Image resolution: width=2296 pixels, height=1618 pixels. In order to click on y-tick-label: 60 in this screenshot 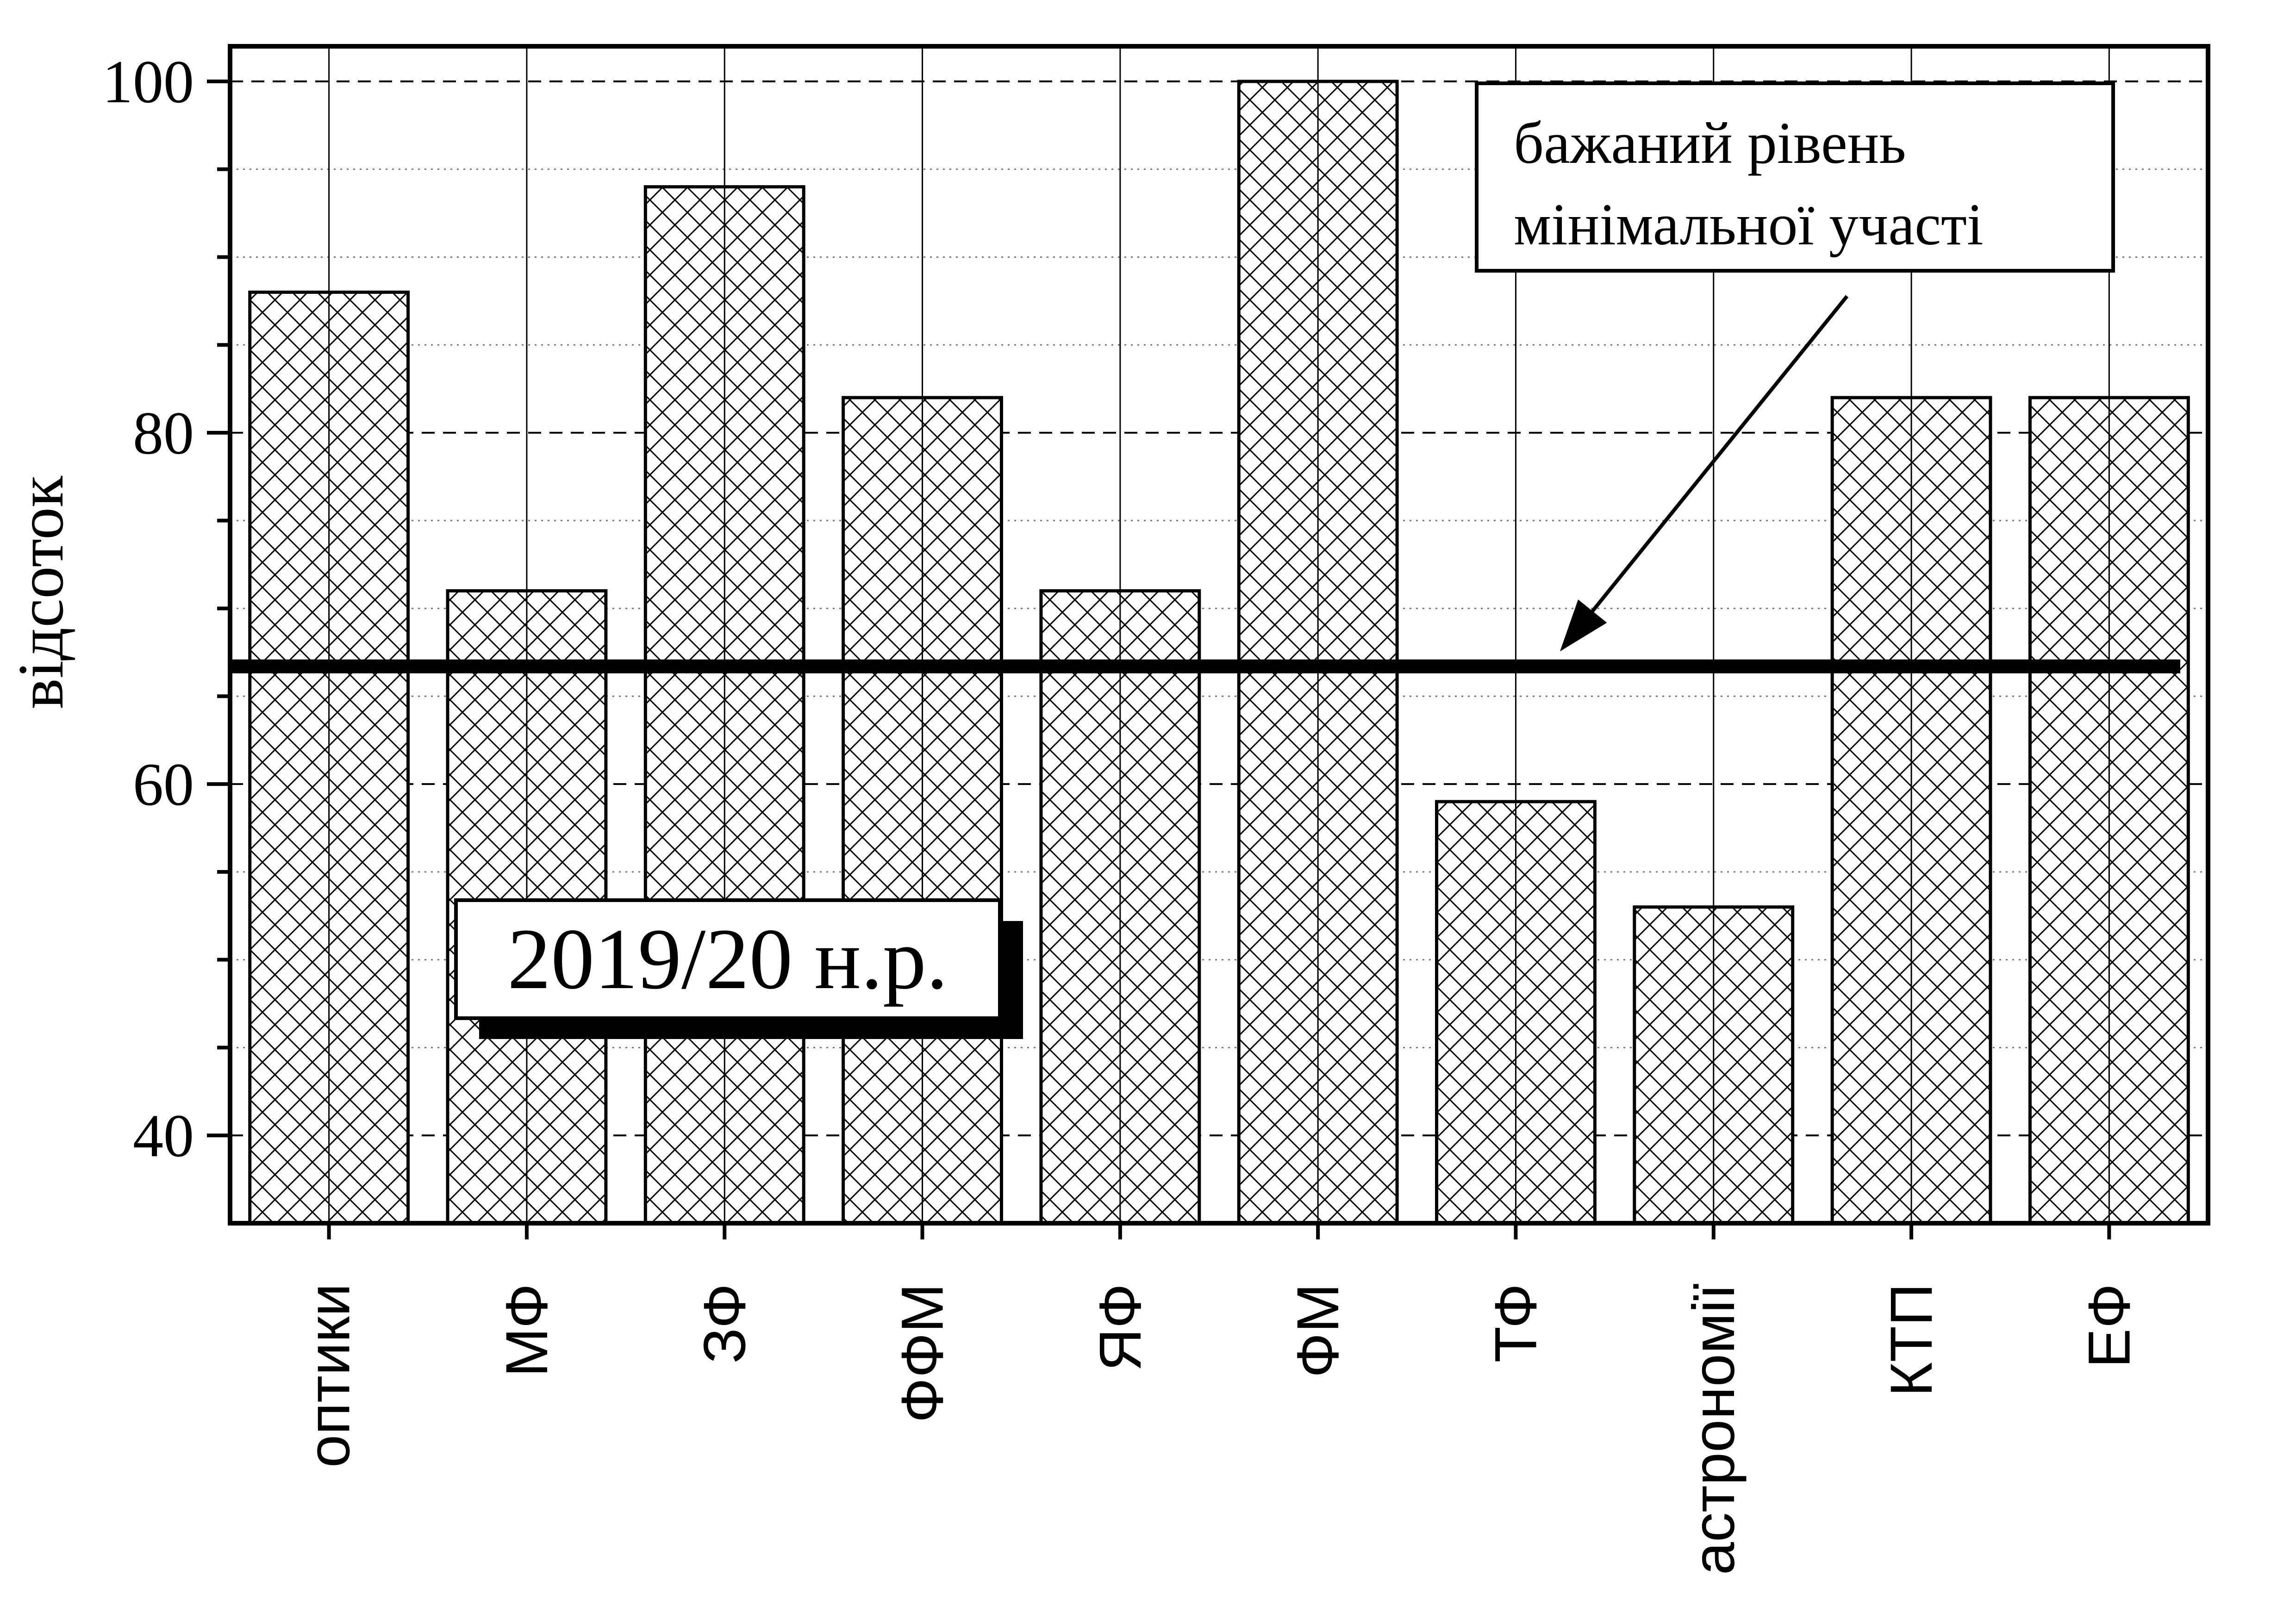, I will do `click(163, 784)`.